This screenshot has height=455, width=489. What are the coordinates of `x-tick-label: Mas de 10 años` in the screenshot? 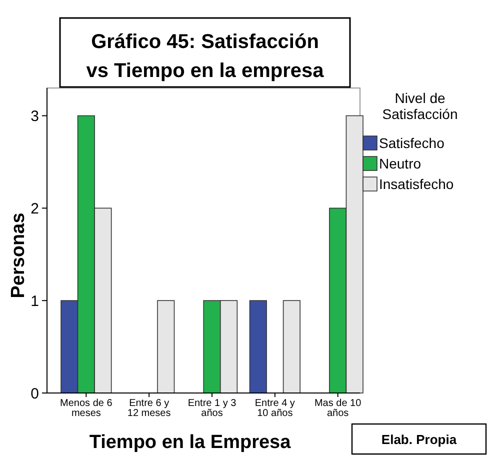 It's located at (338, 408).